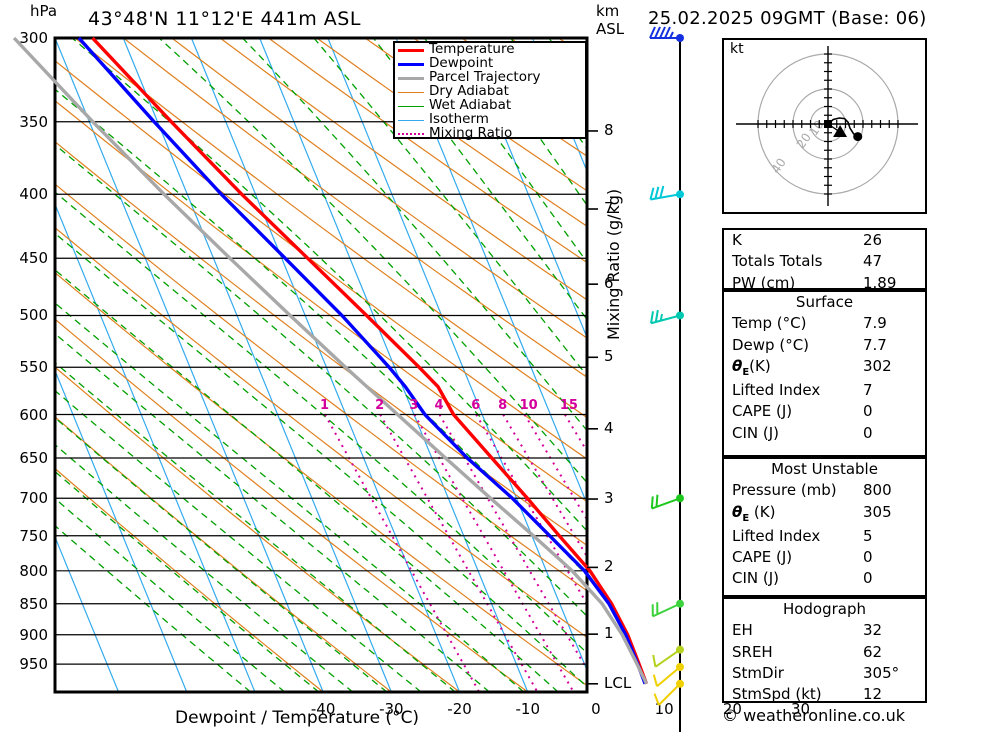 The image size is (1000, 733). I want to click on pressure-tick-label: 450, so click(33, 258).